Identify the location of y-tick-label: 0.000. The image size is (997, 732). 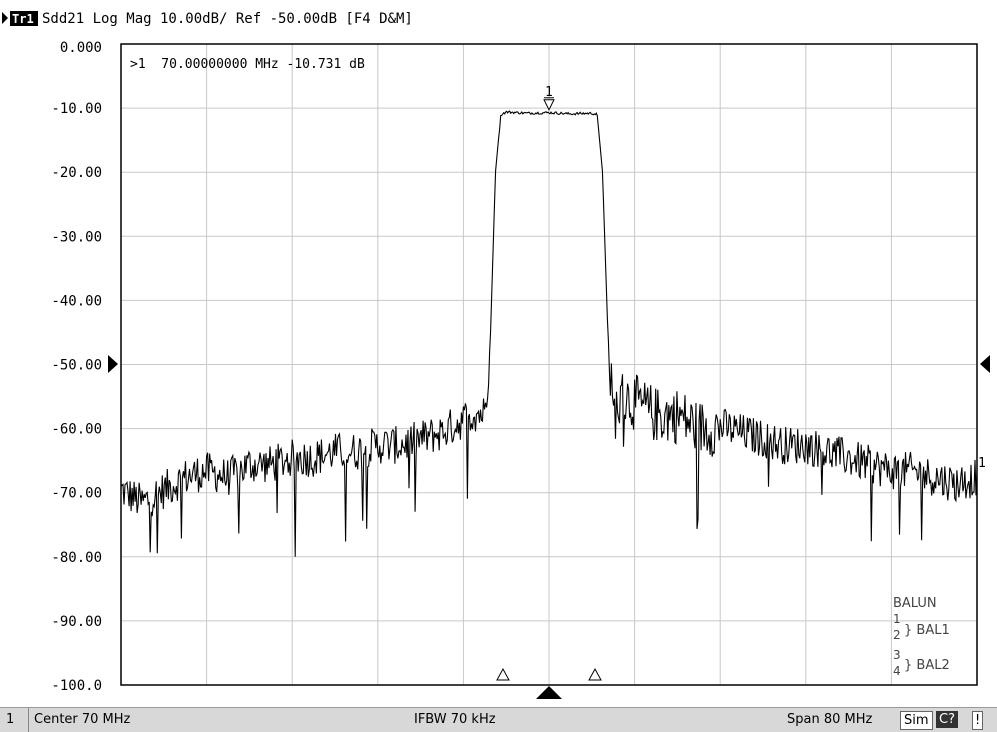
(81, 48).